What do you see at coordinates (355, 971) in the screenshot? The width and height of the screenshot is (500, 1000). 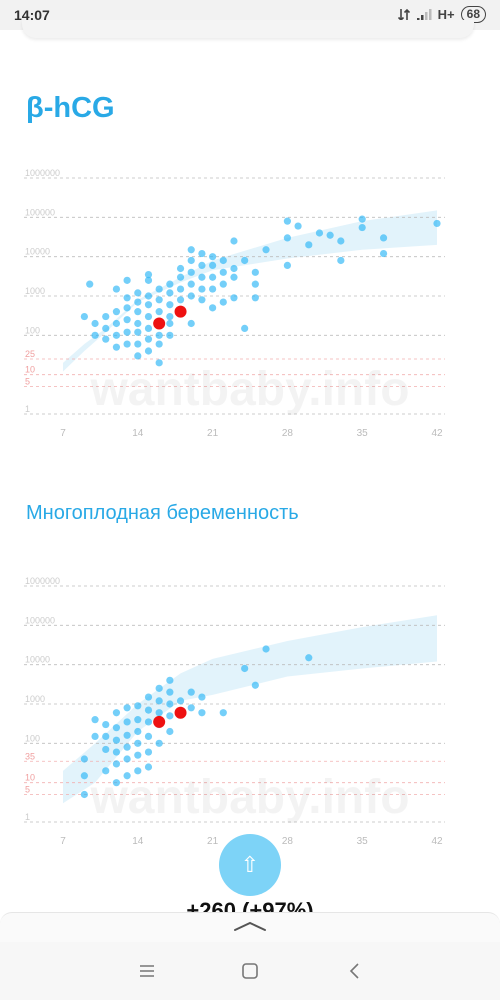 I see `back-button` at bounding box center [355, 971].